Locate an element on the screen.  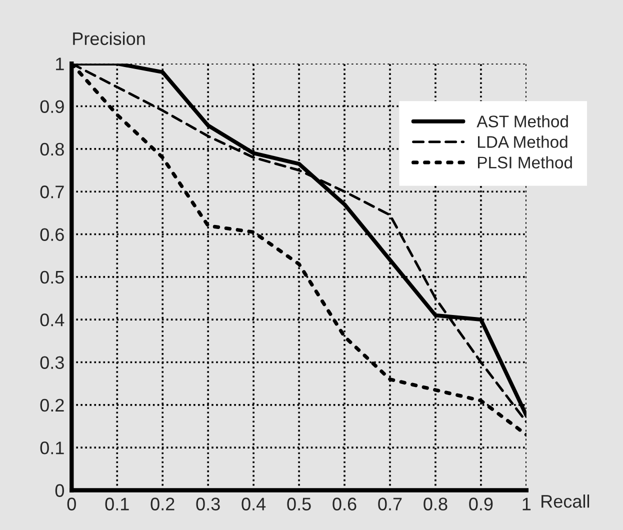
x-tick-label: 0.6 is located at coordinates (344, 504).